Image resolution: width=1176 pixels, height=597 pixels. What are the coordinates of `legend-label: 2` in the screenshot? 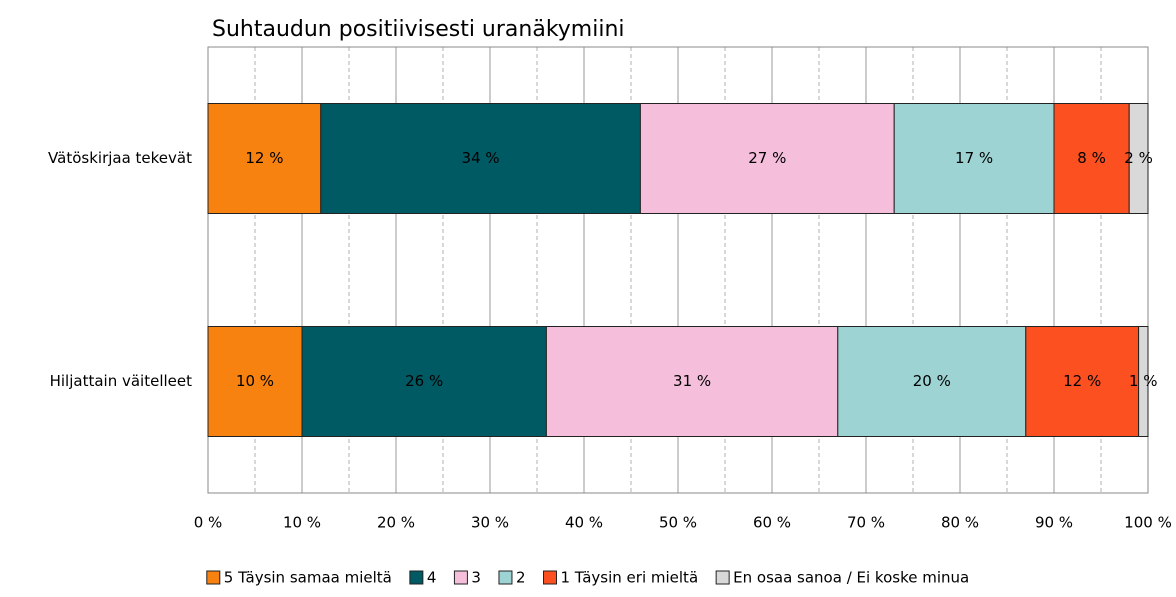 It's located at (521, 578).